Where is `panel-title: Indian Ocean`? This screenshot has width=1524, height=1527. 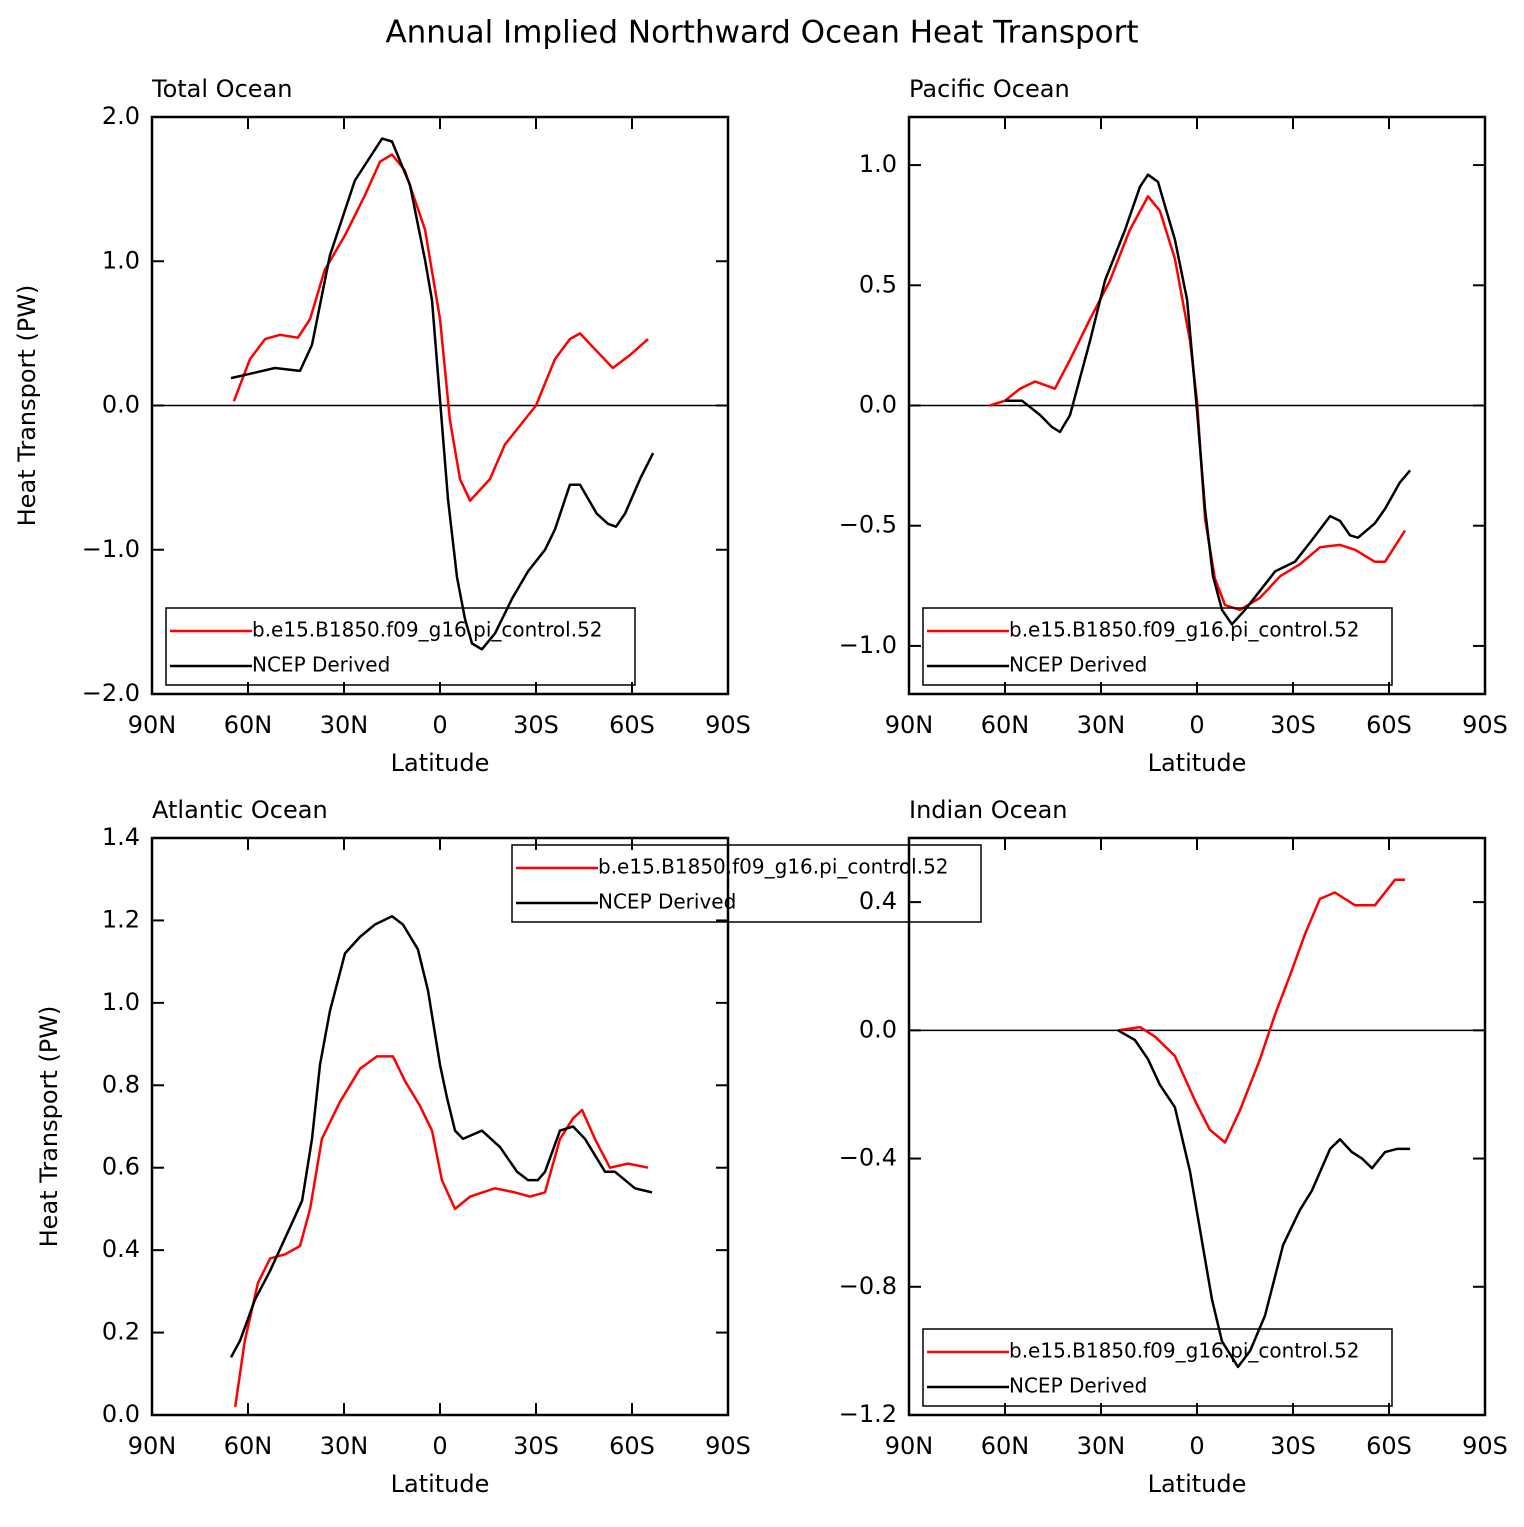 panel-title: Indian Ocean is located at coordinates (988, 810).